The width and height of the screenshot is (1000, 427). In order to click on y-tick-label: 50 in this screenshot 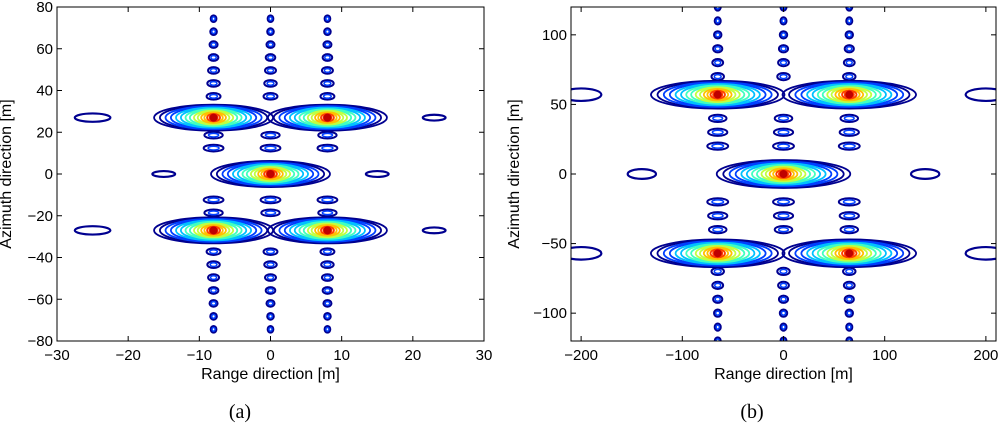, I will do `click(558, 104)`.